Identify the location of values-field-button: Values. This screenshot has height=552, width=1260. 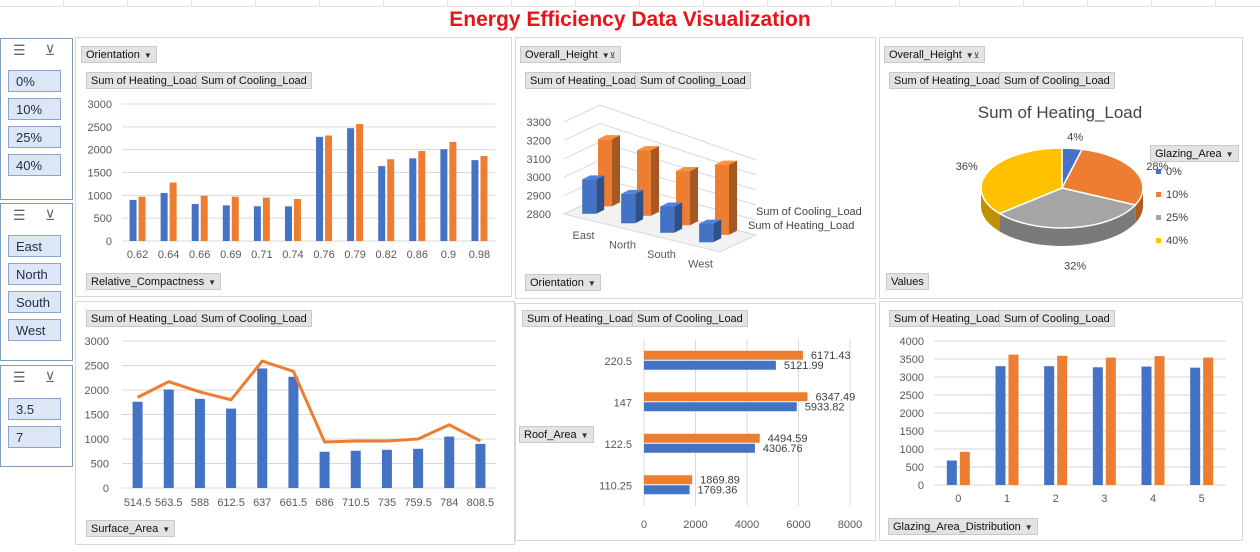
(907, 281).